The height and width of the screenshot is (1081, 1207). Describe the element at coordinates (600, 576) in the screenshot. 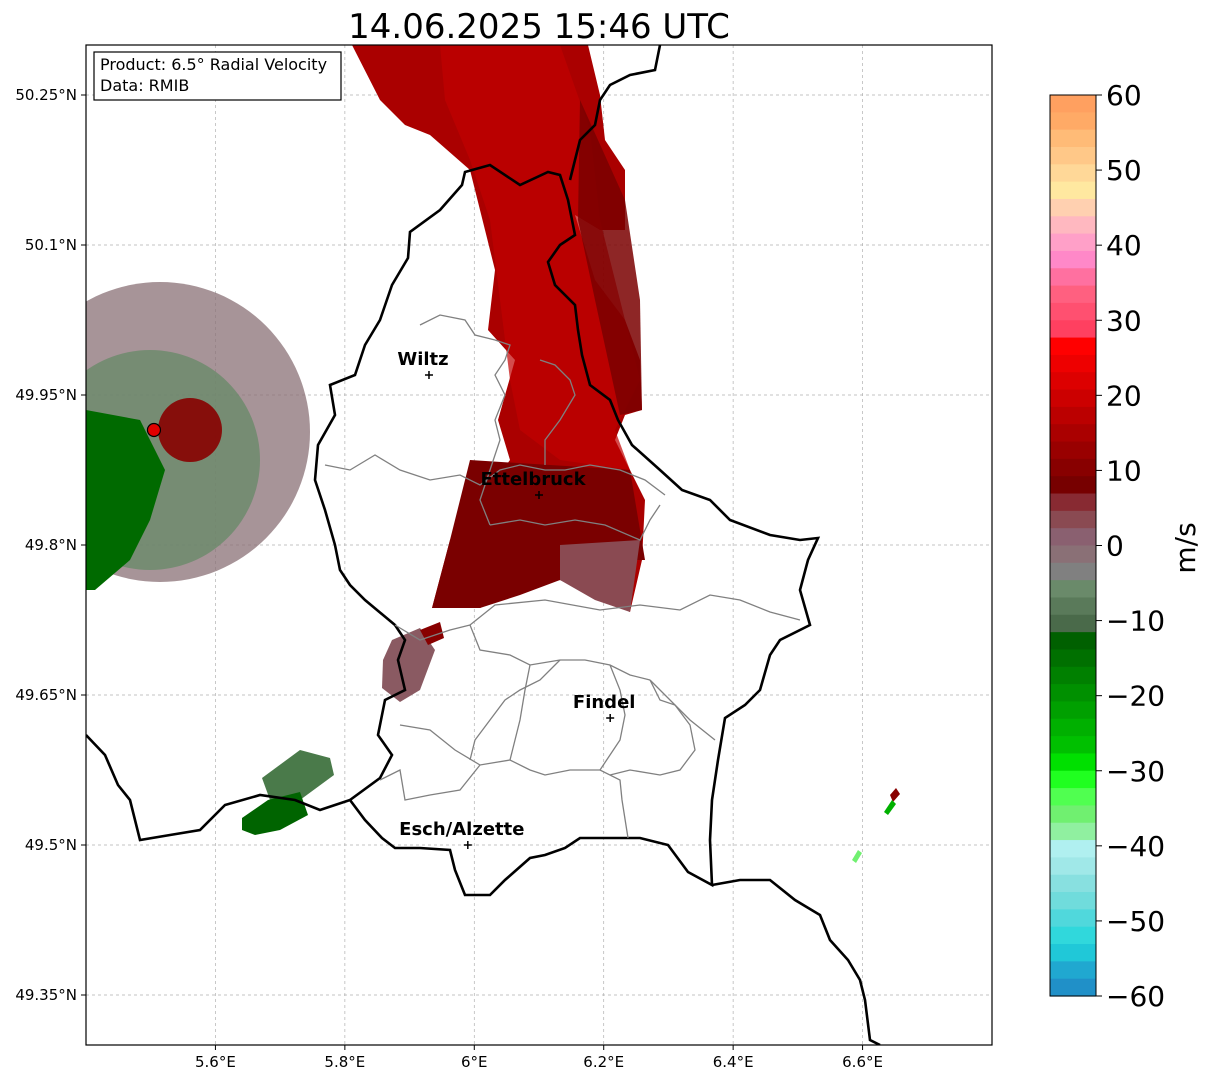

I see `storm-outflow` at that location.